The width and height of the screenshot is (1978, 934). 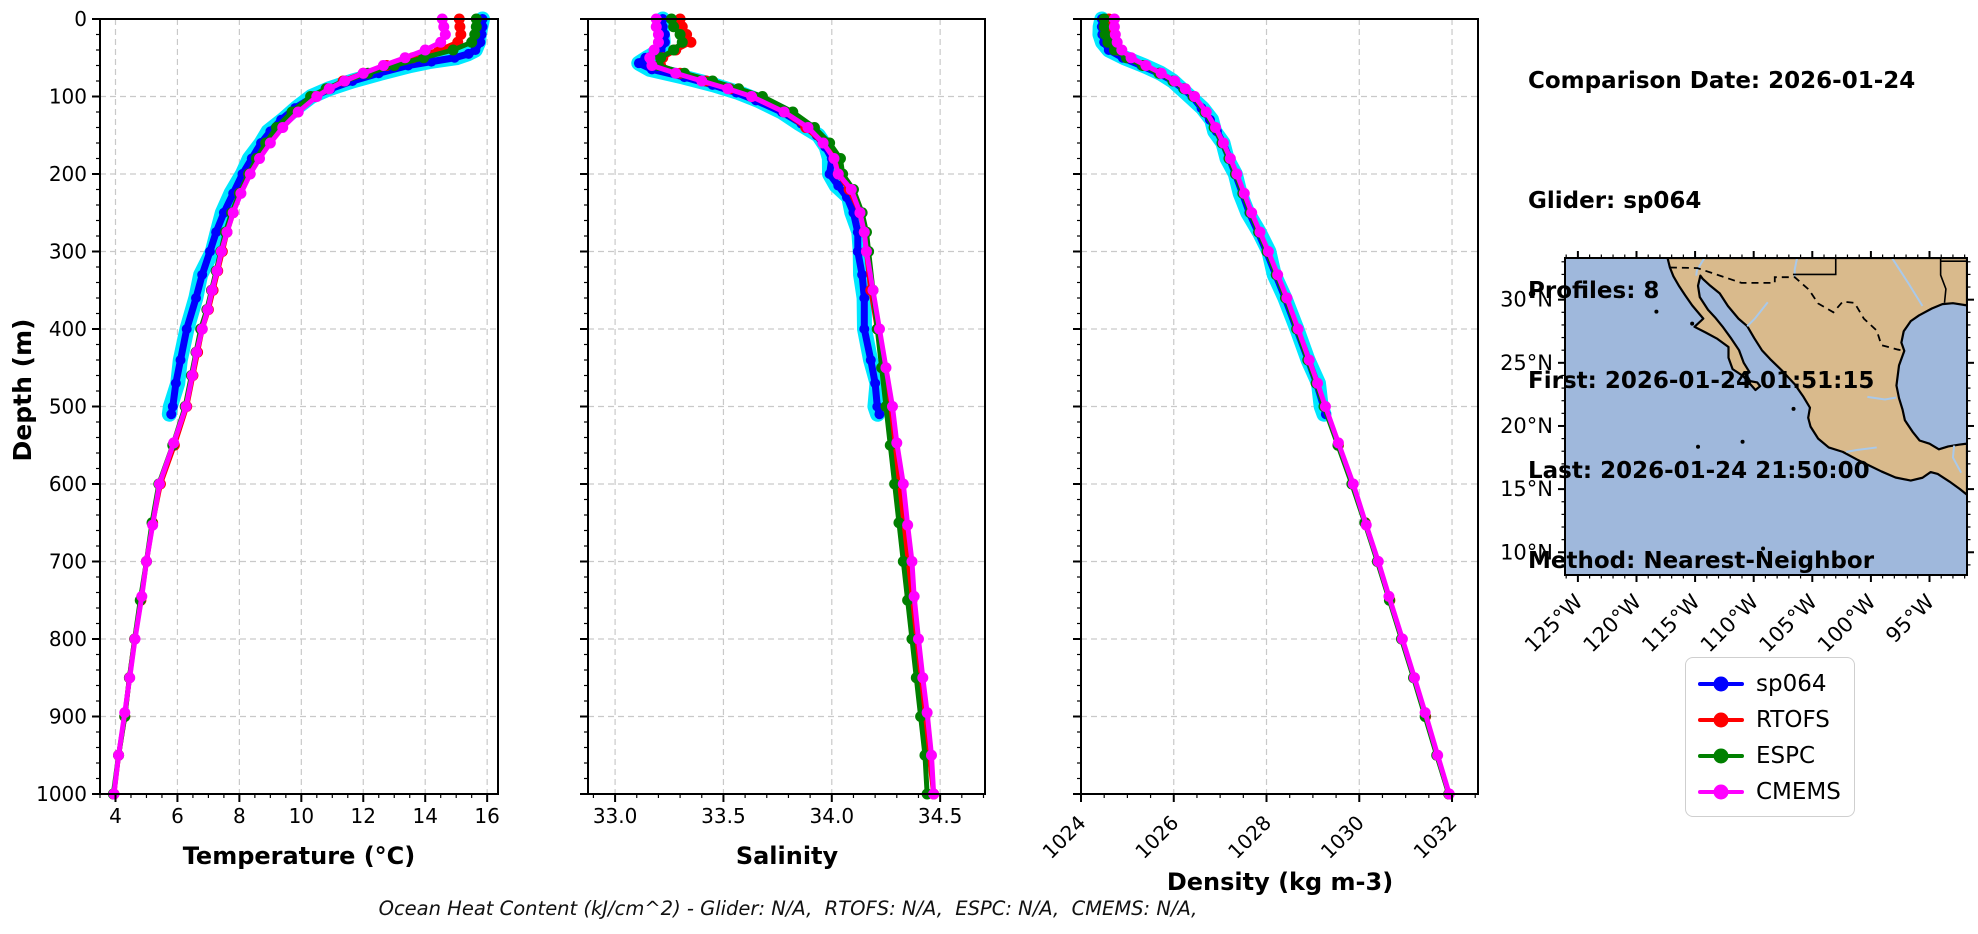 I want to click on map-lat-label: 30°N, so click(x=1526, y=300).